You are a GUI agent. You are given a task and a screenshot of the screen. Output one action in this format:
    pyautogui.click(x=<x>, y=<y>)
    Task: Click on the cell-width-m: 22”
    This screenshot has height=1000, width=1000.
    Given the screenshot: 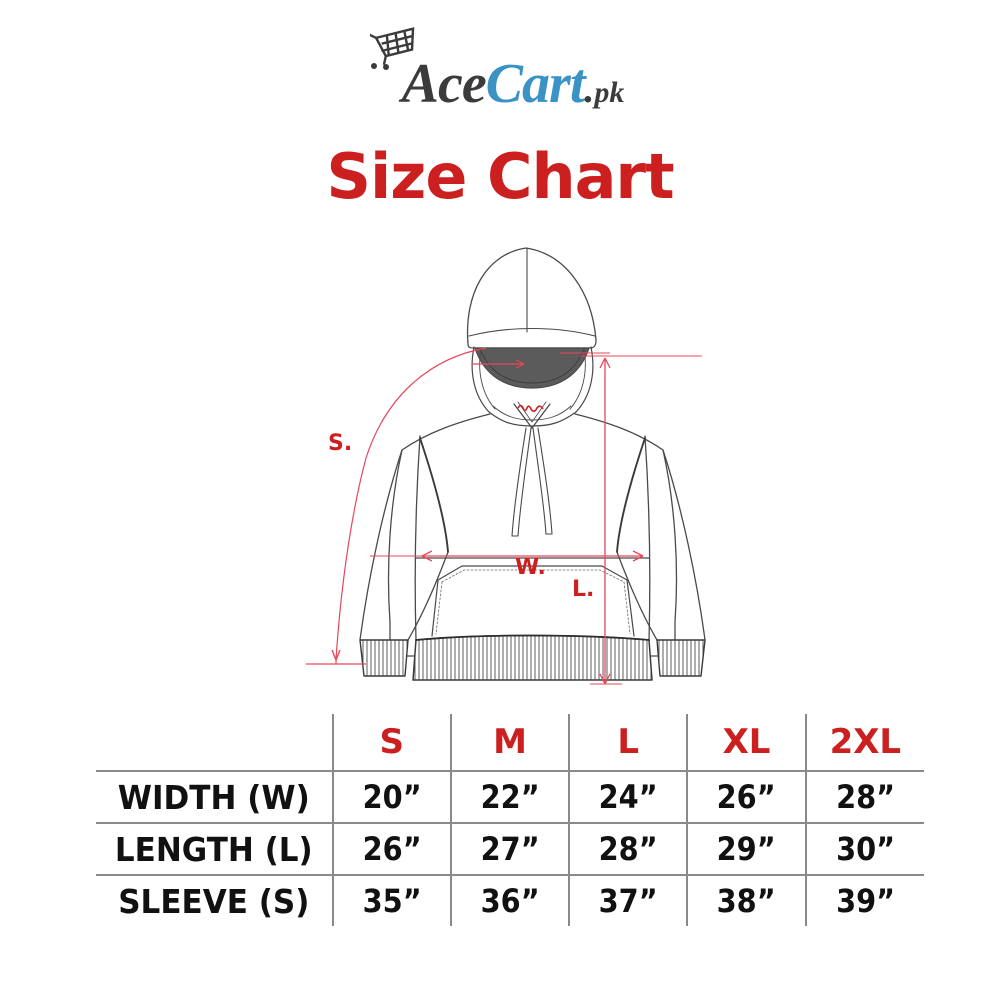 What is the action you would take?
    pyautogui.click(x=509, y=796)
    